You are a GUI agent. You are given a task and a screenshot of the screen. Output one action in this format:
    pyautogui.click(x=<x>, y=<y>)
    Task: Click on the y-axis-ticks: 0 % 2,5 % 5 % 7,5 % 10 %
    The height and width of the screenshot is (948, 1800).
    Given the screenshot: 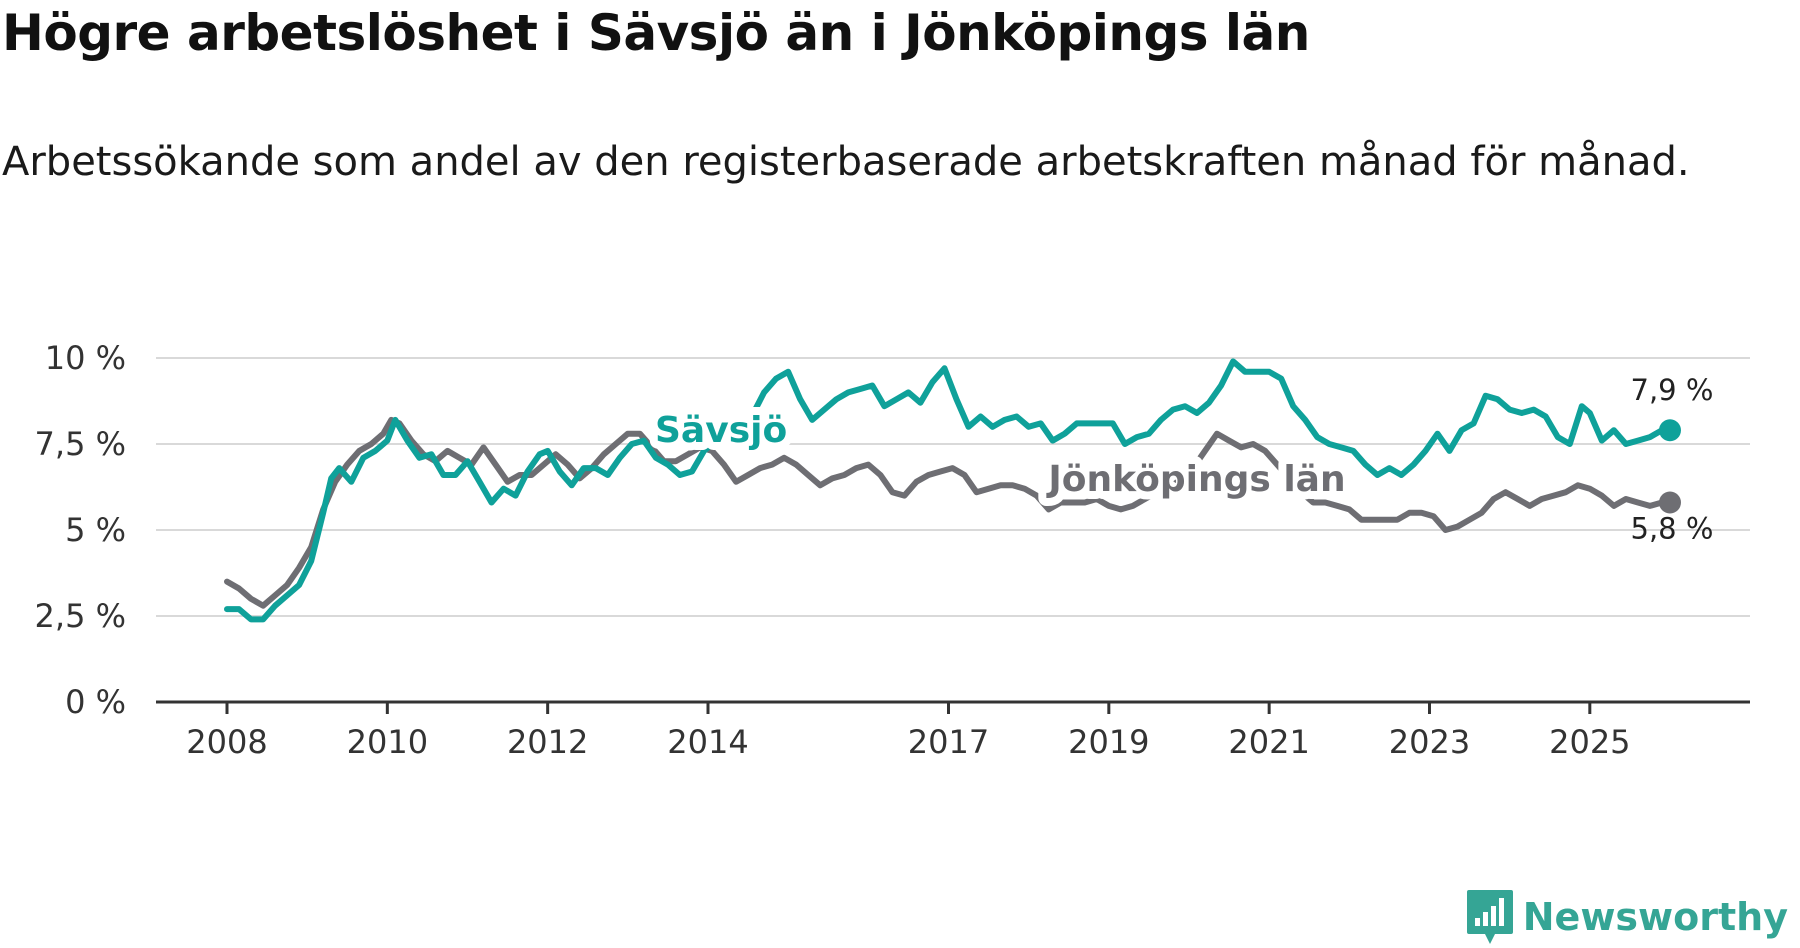 What is the action you would take?
    pyautogui.click(x=80, y=530)
    